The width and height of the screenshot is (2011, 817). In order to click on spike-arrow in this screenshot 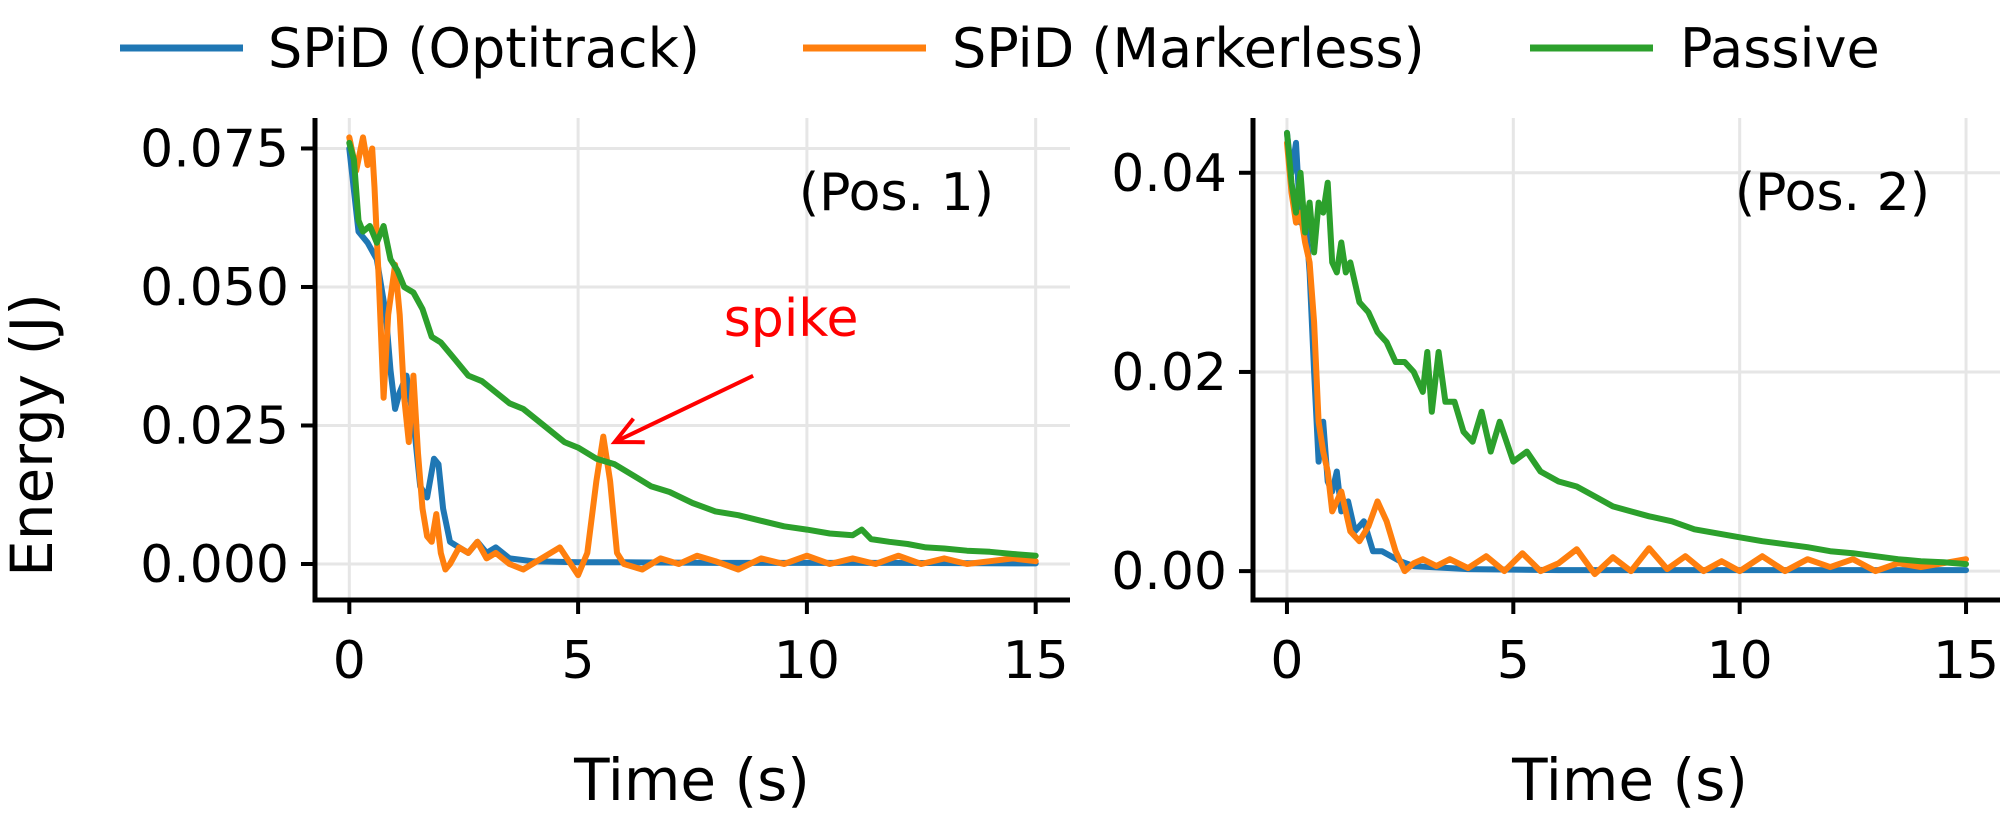, I will do `click(684, 408)`.